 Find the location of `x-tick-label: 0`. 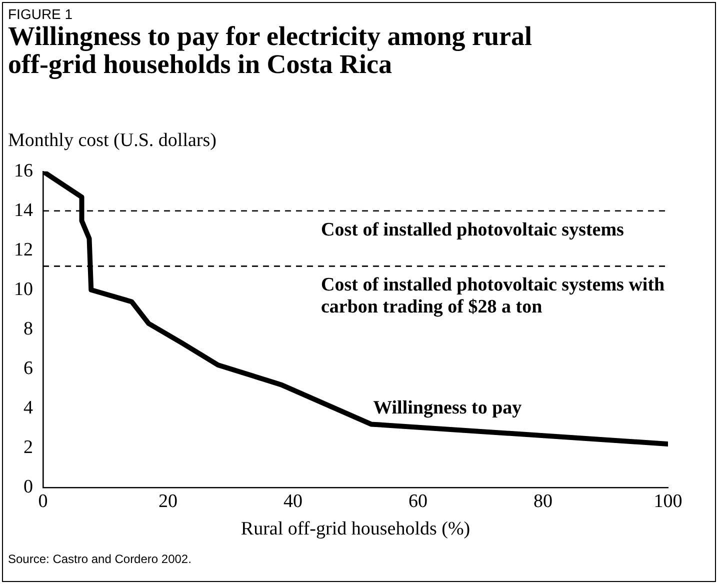

x-tick-label: 0 is located at coordinates (43, 501).